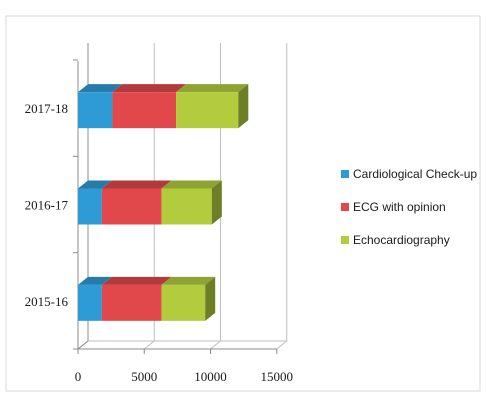 The image size is (486, 402). Describe the element at coordinates (210, 376) in the screenshot. I see `x-tick-label: 10000` at that location.